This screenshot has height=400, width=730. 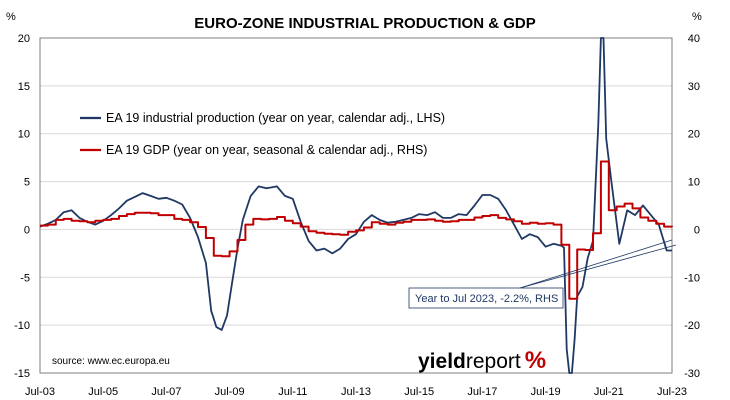 I want to click on x-tick-label: Jul-13, so click(x=356, y=392).